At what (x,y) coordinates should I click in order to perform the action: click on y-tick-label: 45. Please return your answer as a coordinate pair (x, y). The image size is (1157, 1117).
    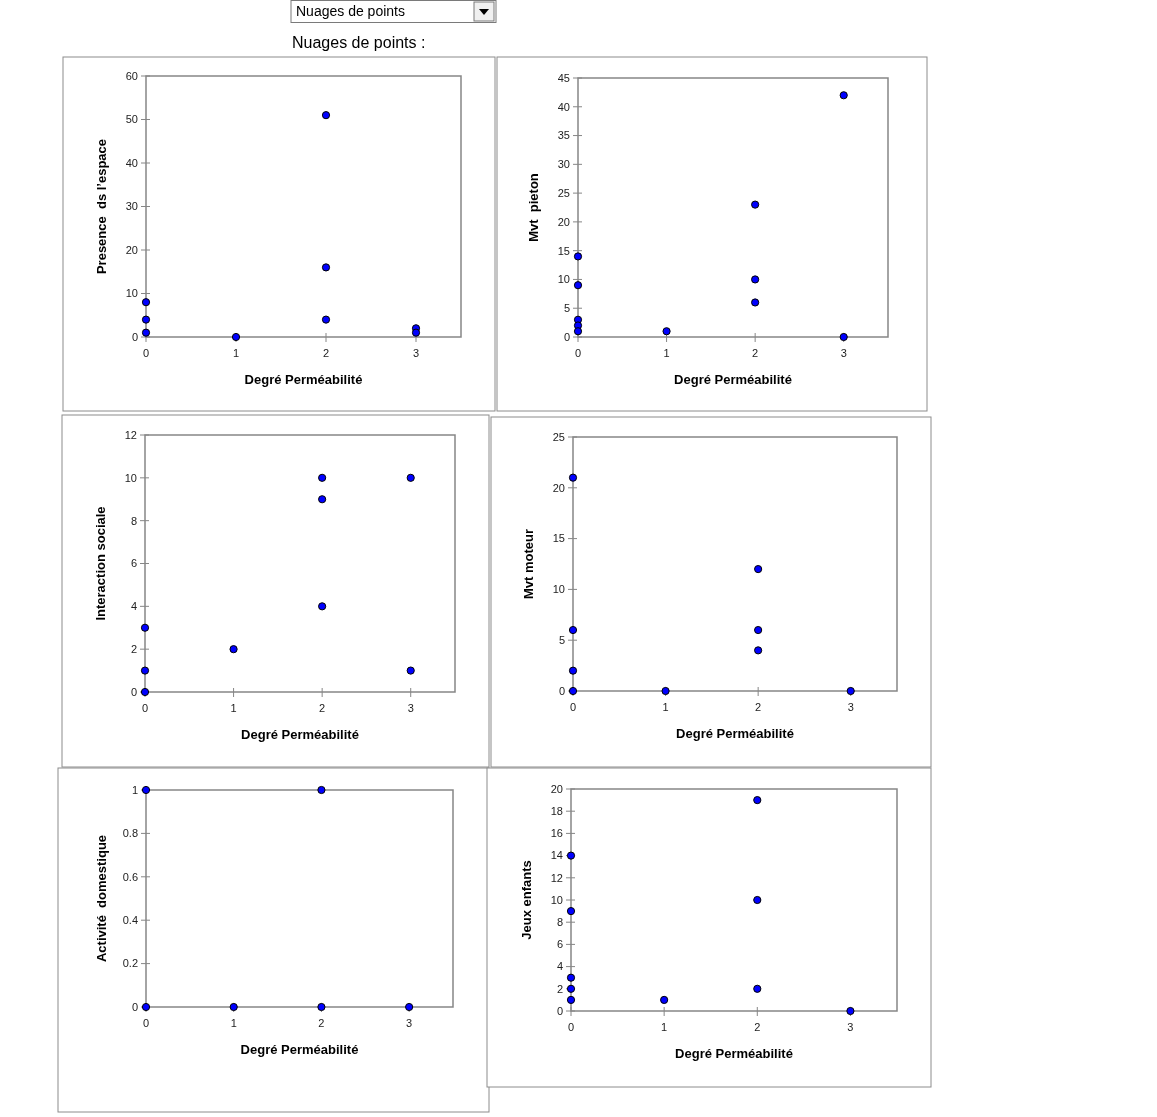
    Looking at the image, I should click on (563, 77).